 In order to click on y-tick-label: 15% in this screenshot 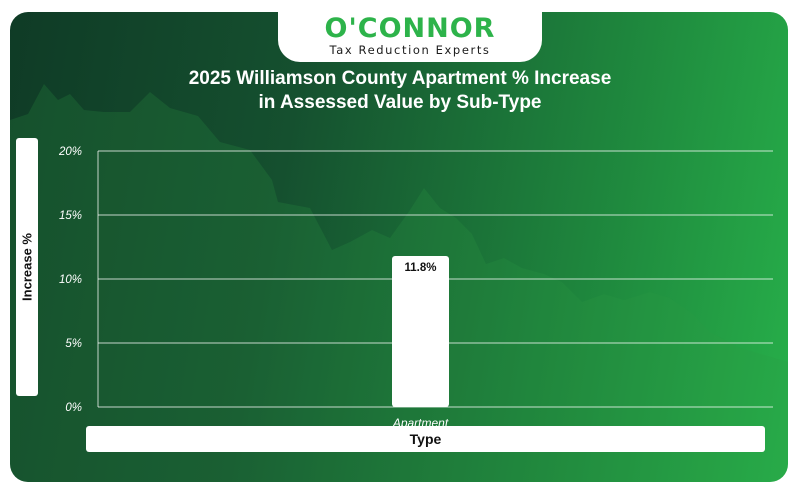, I will do `click(70, 216)`.